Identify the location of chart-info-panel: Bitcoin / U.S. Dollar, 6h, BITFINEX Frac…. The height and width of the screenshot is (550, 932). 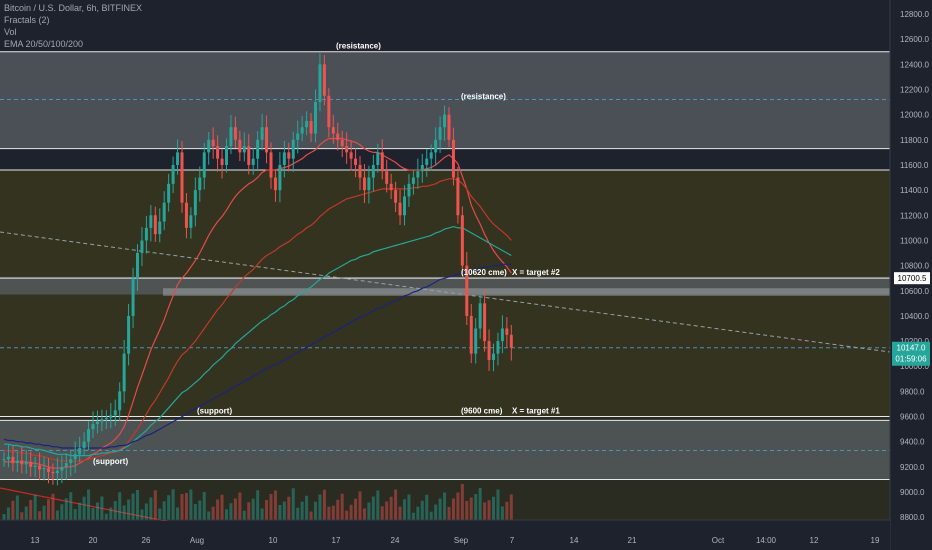
(73, 26).